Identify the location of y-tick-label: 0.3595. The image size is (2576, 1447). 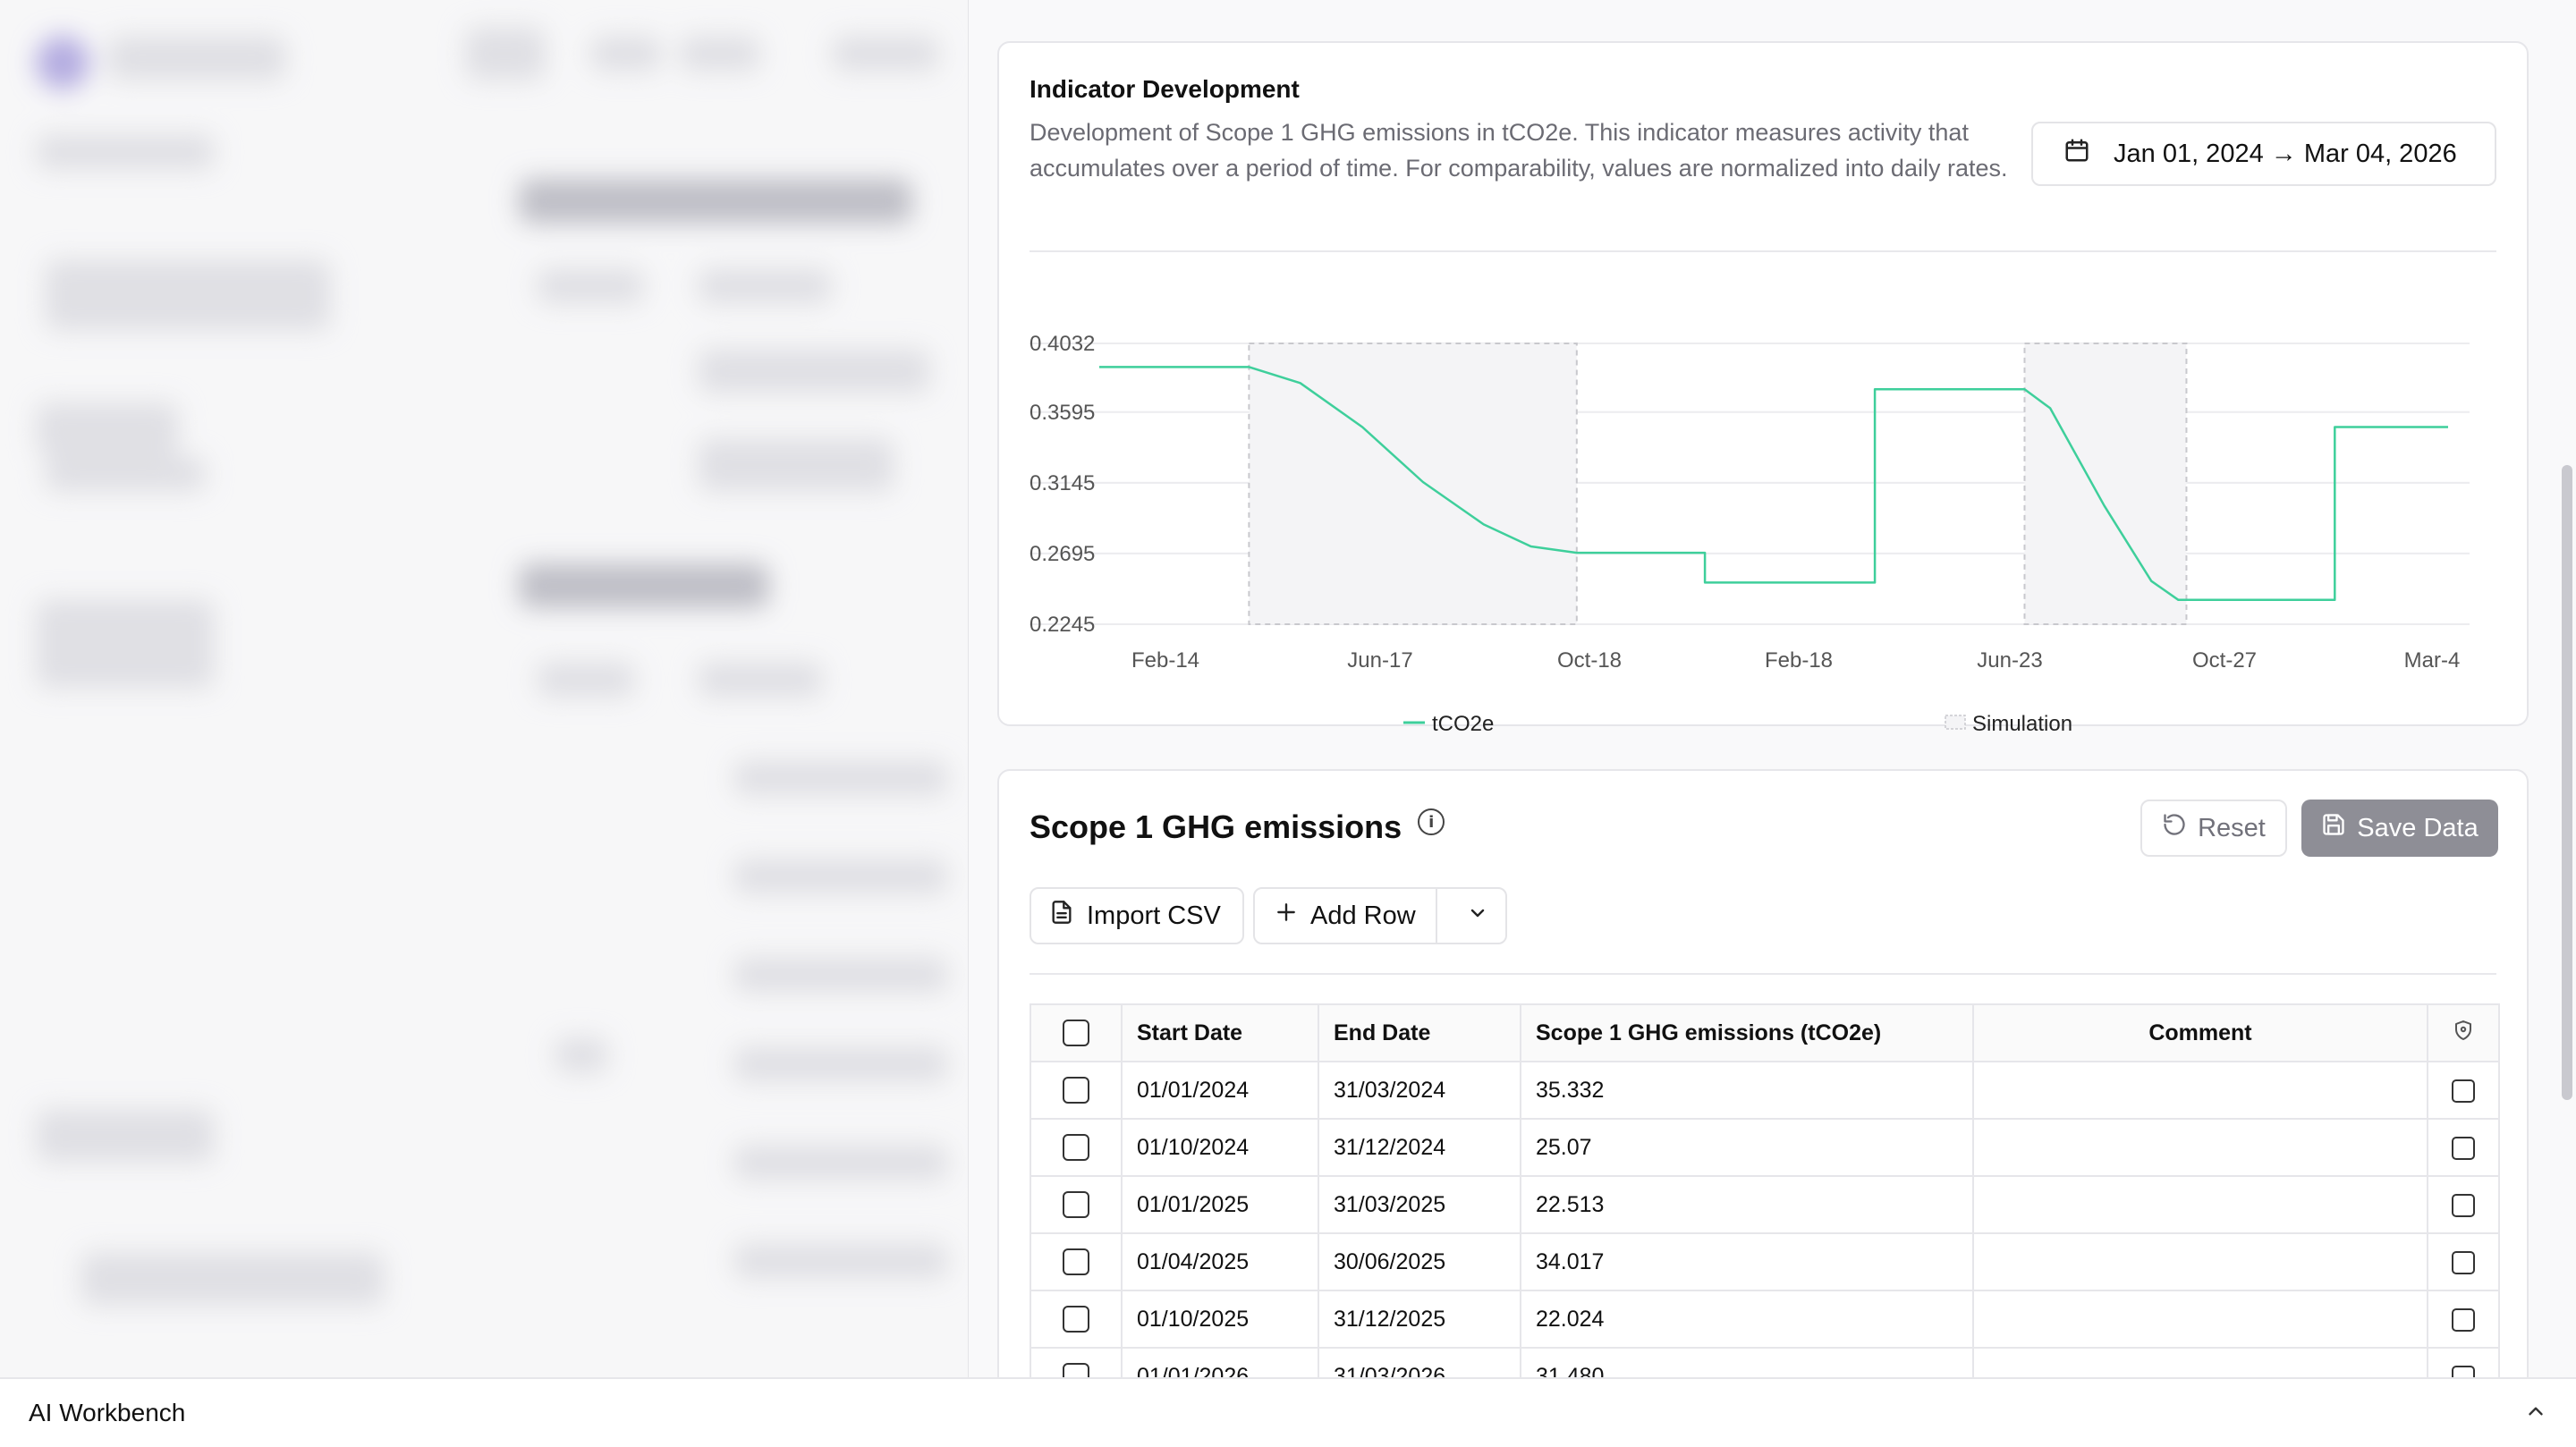
(1062, 413).